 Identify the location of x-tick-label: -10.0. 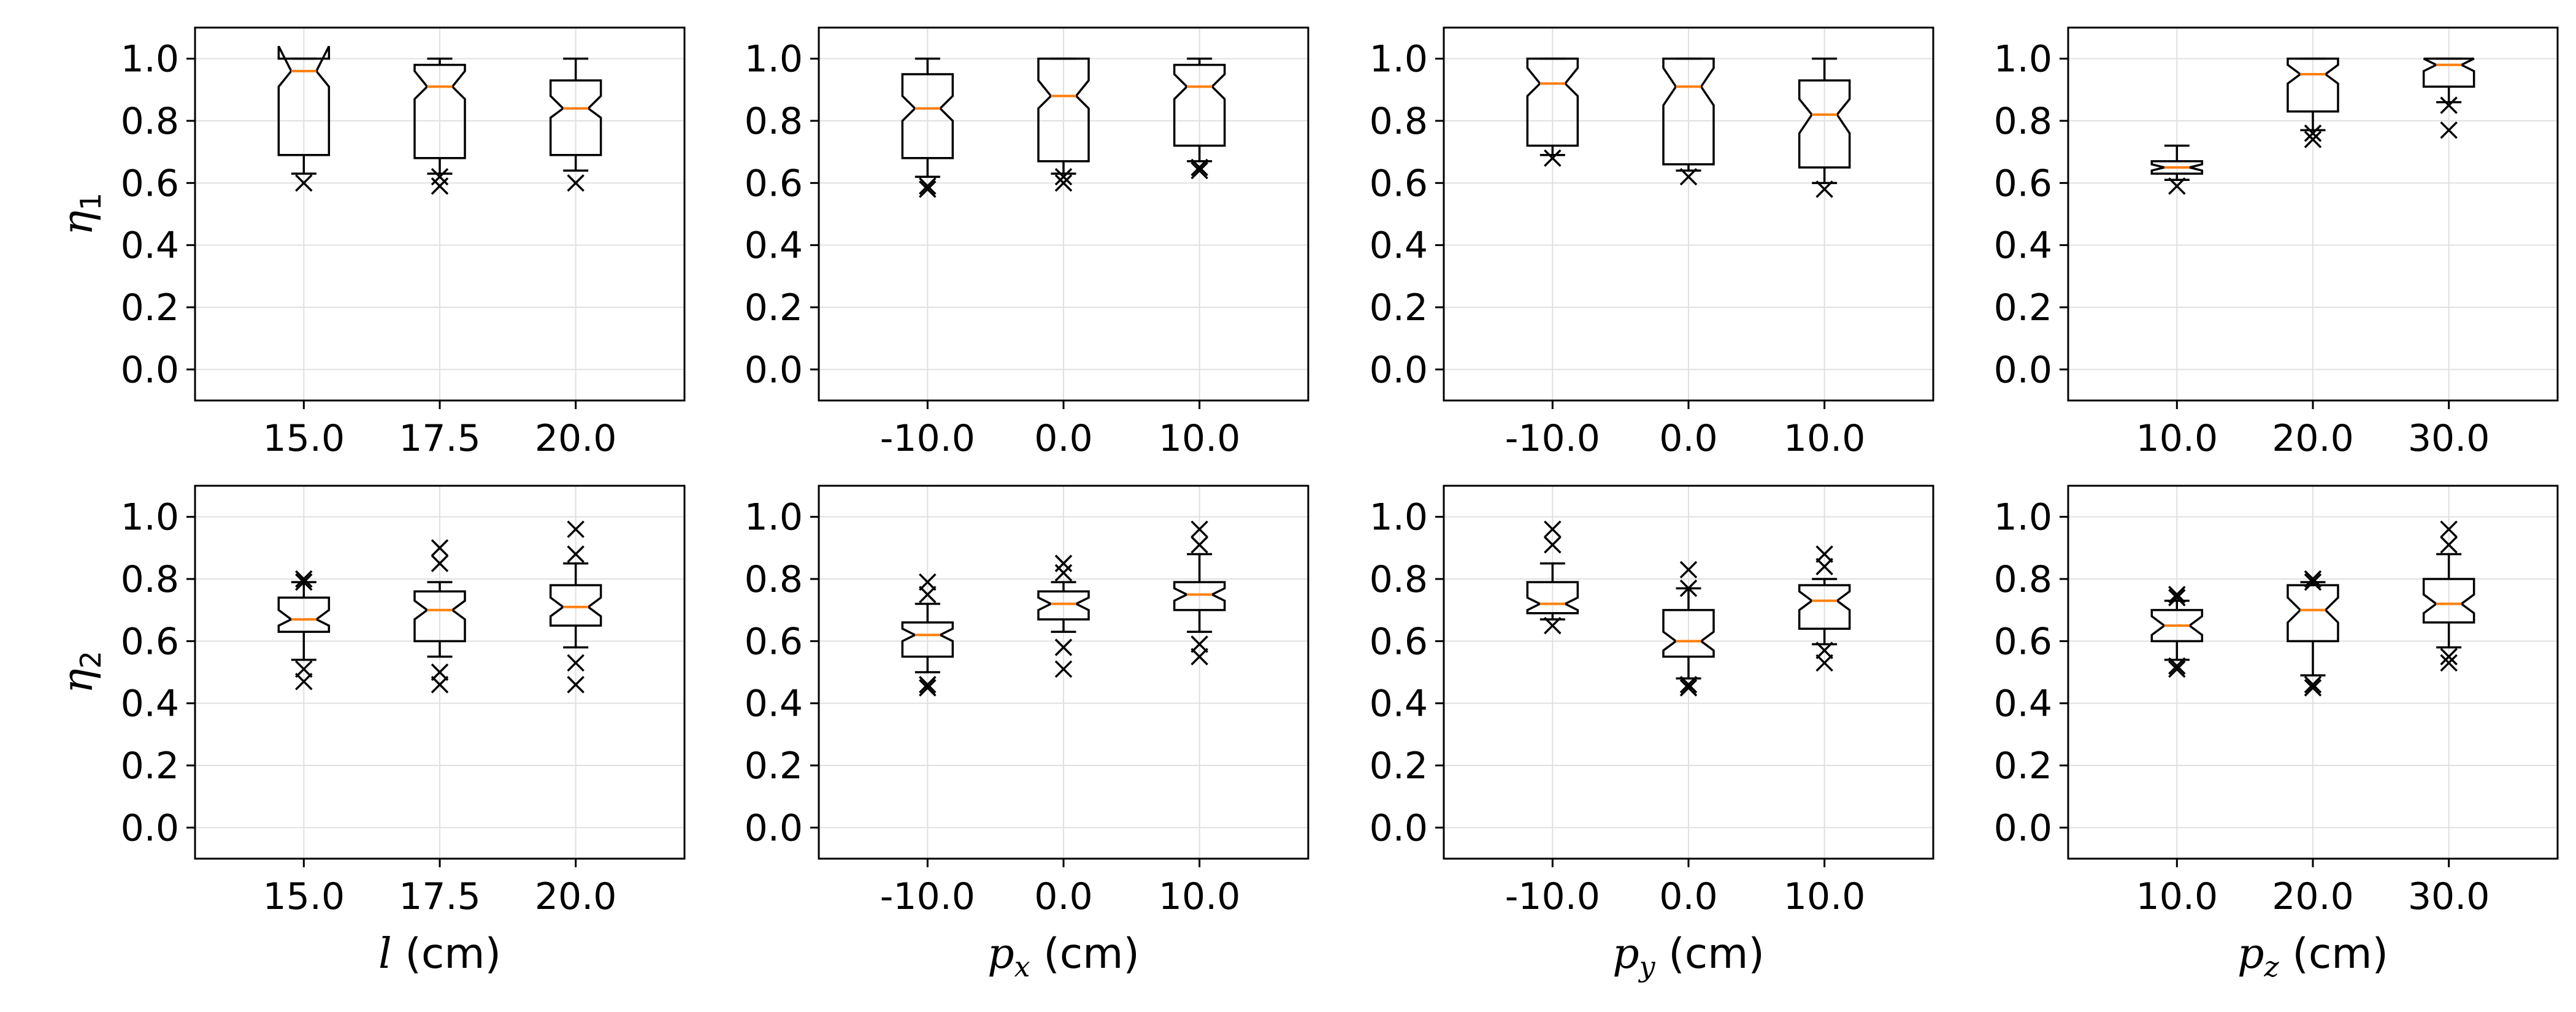
(927, 896).